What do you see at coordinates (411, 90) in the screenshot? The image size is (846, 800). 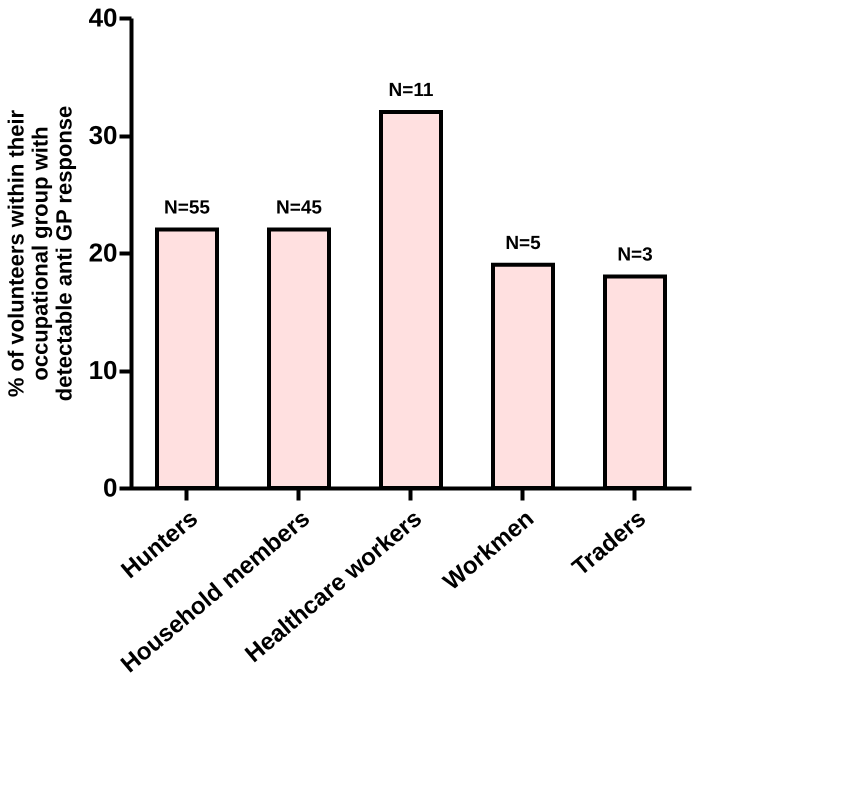 I see `annotation: N=11` at bounding box center [411, 90].